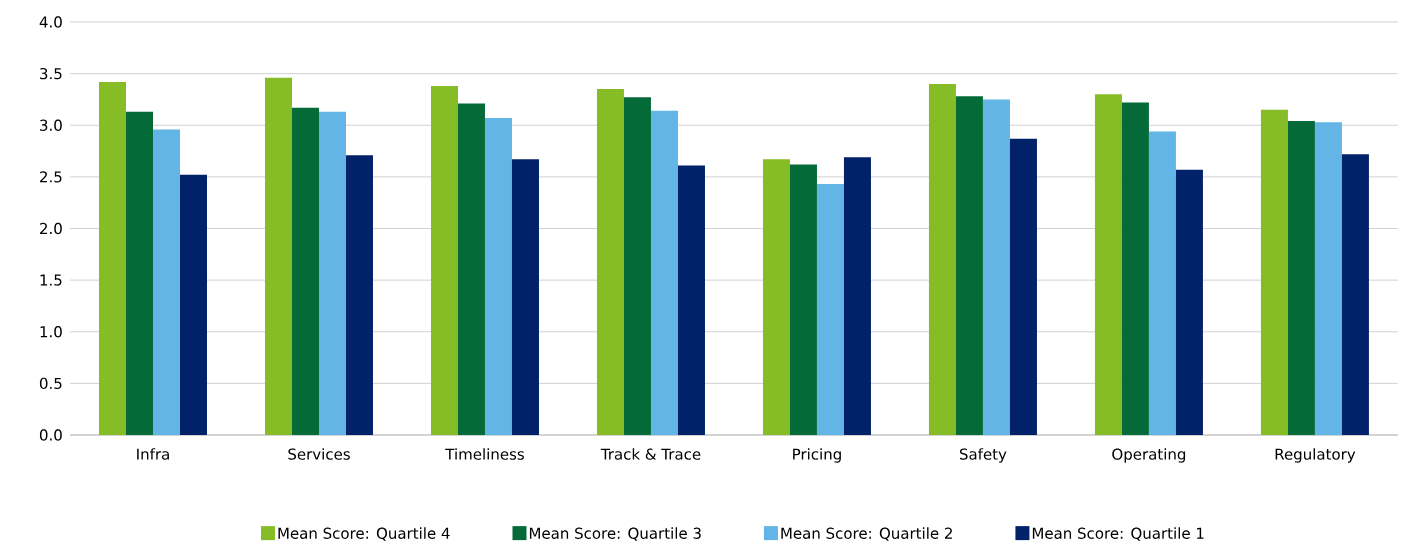 The width and height of the screenshot is (1408, 547). I want to click on legend-label: Mean Score: Quartile 4, so click(364, 534).